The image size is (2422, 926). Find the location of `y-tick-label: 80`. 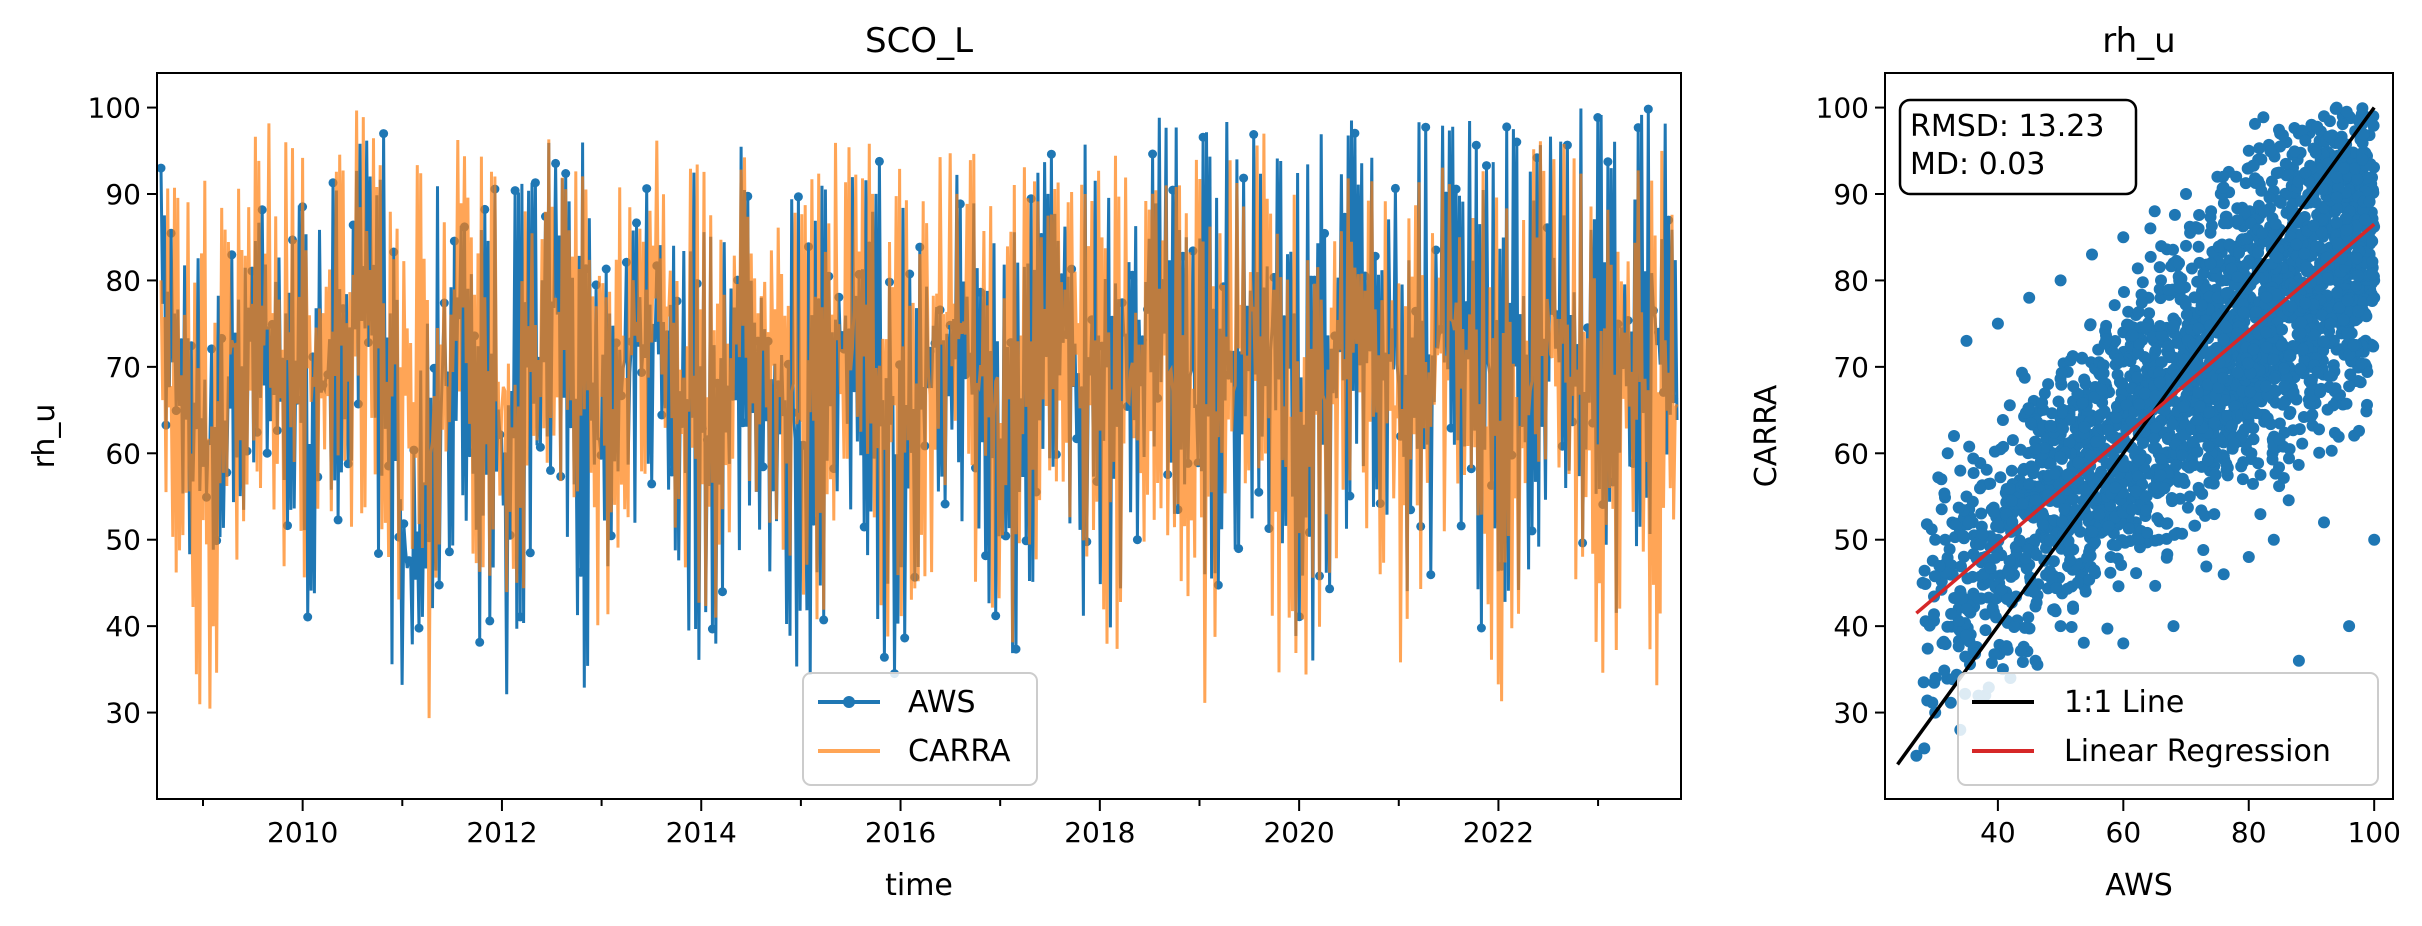

y-tick-label: 80 is located at coordinates (1851, 280).